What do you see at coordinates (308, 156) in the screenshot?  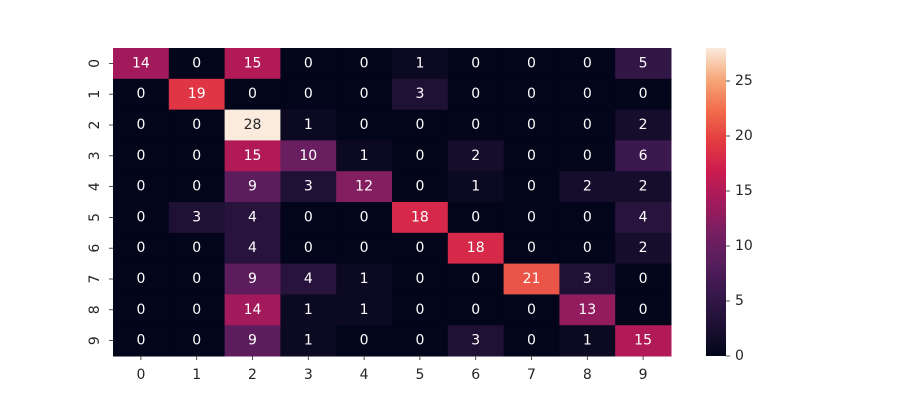 I see `cell-value-label: 10` at bounding box center [308, 156].